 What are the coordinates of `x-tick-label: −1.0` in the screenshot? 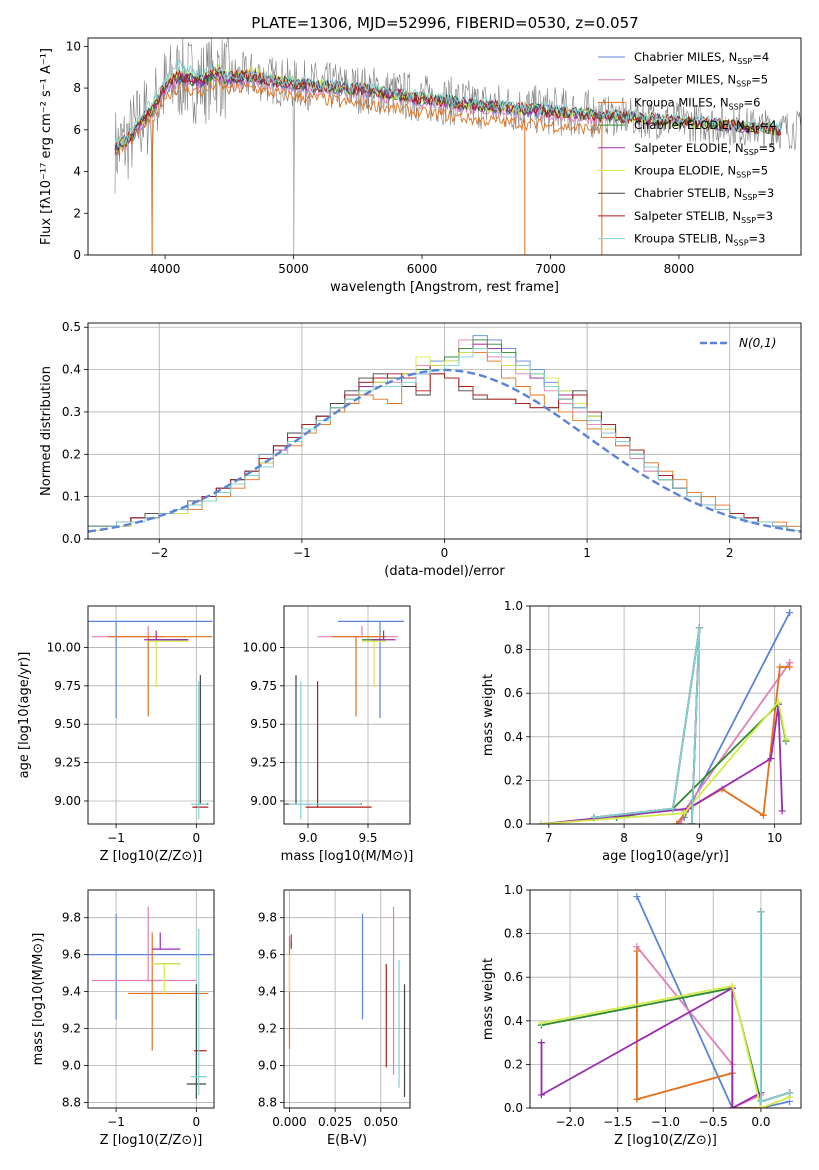 It's located at (665, 1122).